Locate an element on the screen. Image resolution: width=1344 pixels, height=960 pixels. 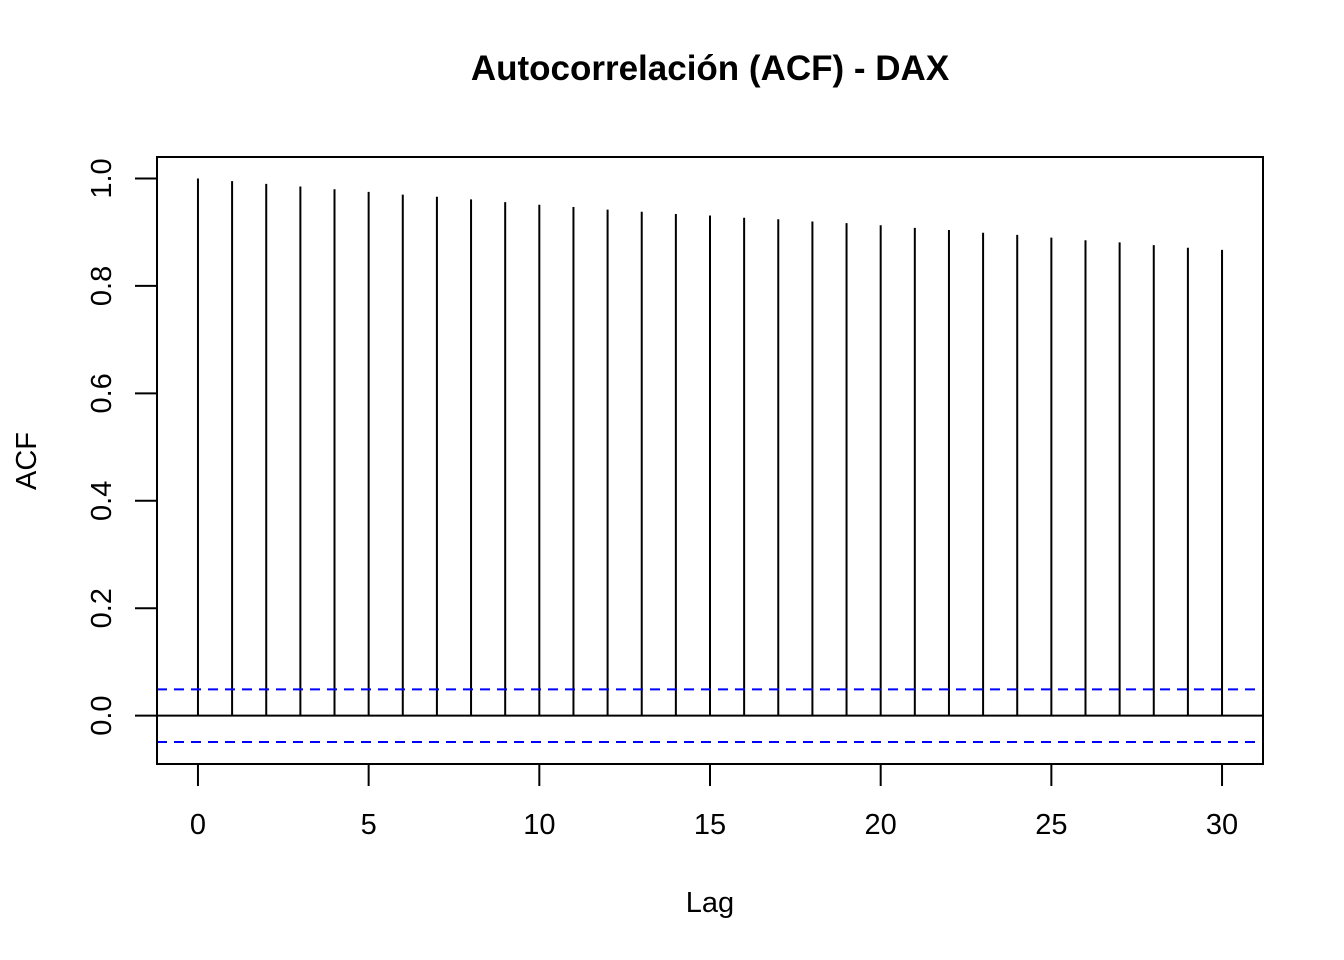
x-tick-label: 15 is located at coordinates (710, 825).